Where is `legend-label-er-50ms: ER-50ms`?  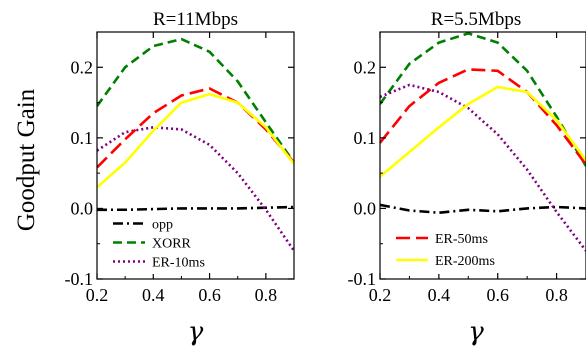 legend-label-er-50ms: ER-50ms is located at coordinates (461, 239).